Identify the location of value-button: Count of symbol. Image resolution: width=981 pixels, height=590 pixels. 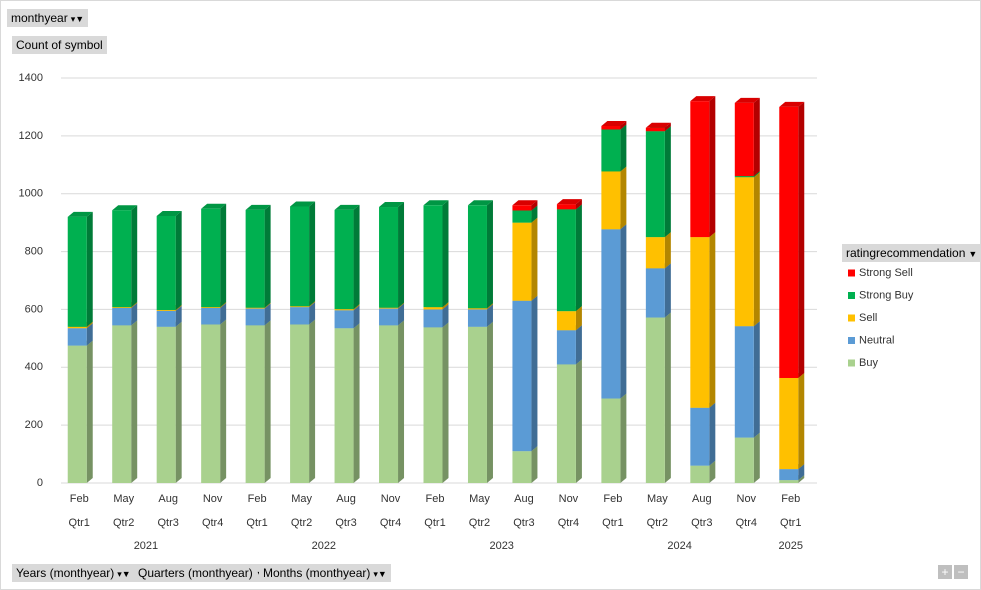
(59, 45).